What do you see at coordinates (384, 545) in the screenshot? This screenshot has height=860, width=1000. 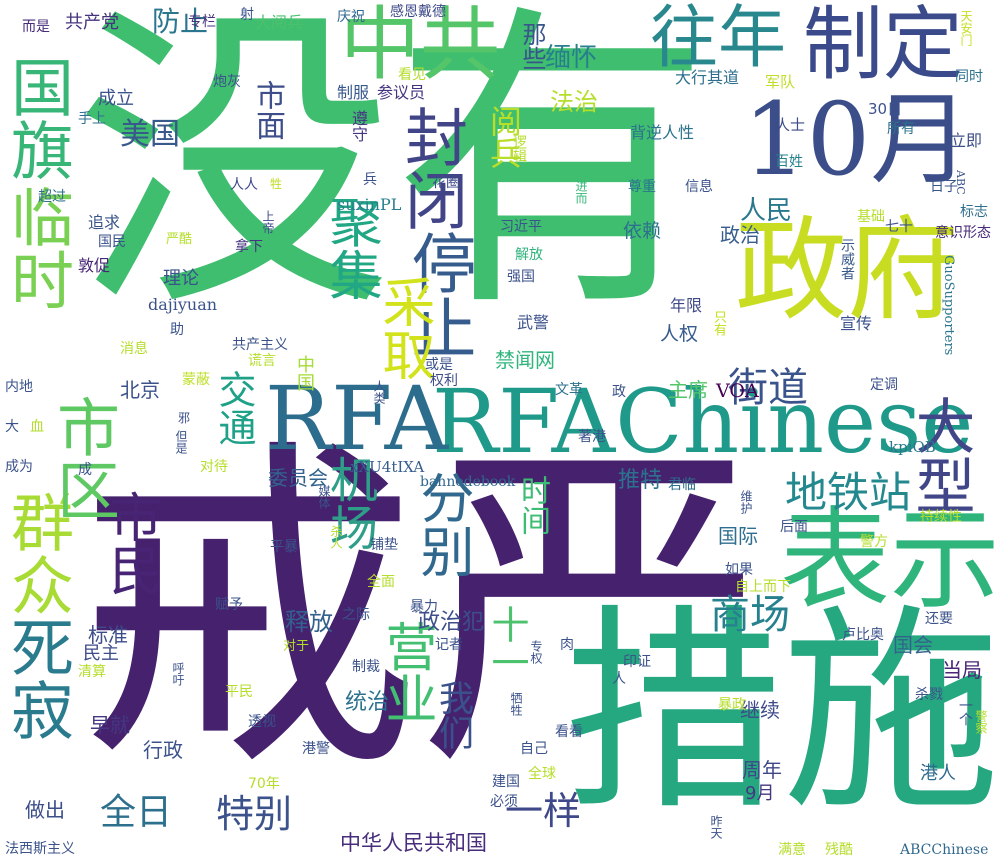 I see `word-cloud-word: 铺垫` at bounding box center [384, 545].